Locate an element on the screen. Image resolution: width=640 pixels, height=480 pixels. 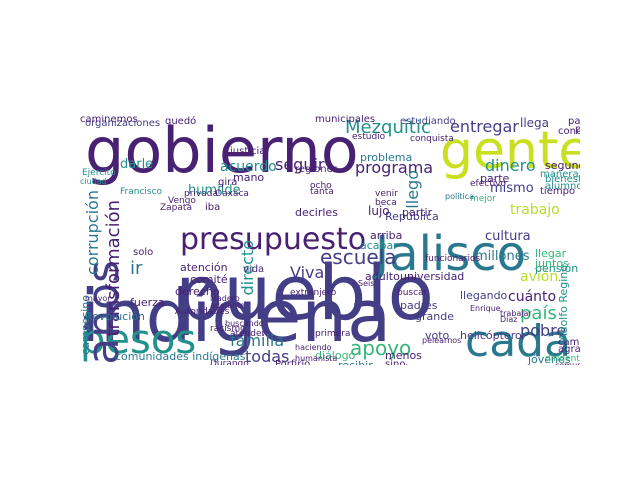
word-cloud-word: partido is located at coordinates (574, 121).